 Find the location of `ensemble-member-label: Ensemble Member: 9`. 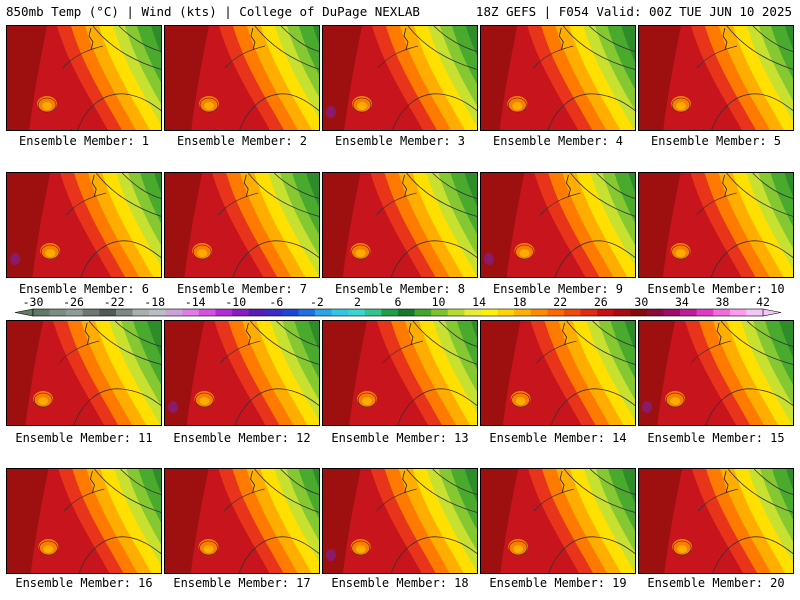

ensemble-member-label: Ensemble Member: 9 is located at coordinates (558, 289).